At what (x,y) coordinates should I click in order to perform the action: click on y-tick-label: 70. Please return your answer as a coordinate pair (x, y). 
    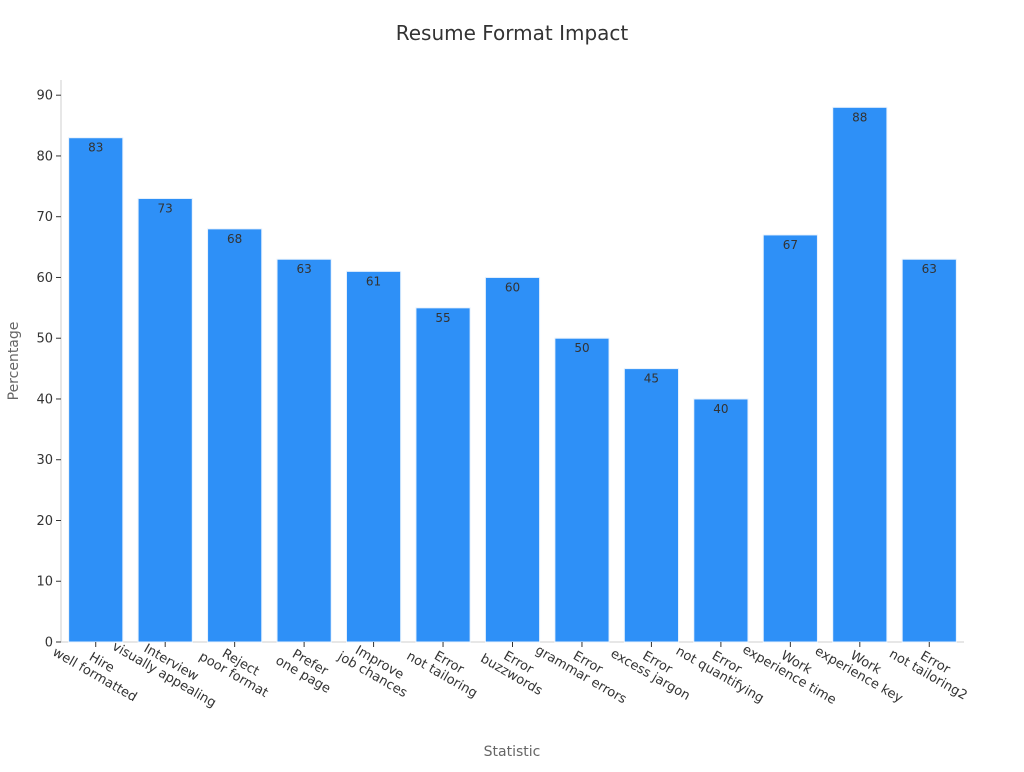
    Looking at the image, I should click on (44, 217).